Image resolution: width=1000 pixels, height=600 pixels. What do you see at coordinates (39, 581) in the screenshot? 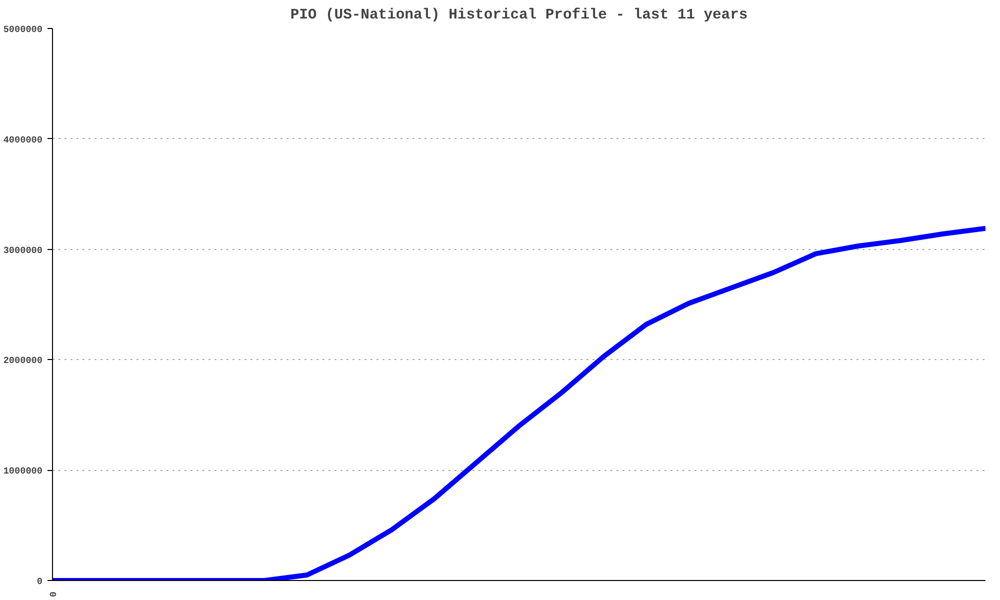
I see `y-tick-label: 0` at bounding box center [39, 581].